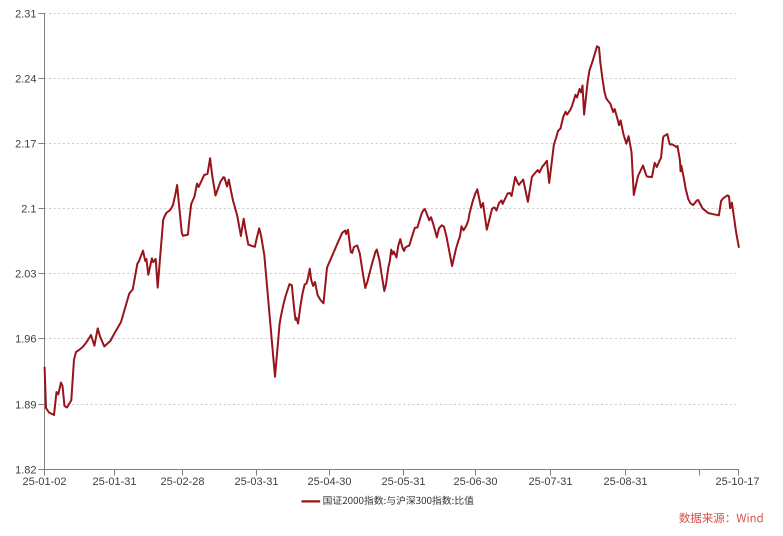 The width and height of the screenshot is (783, 536). I want to click on svg-text: 1.96, so click(25, 339).